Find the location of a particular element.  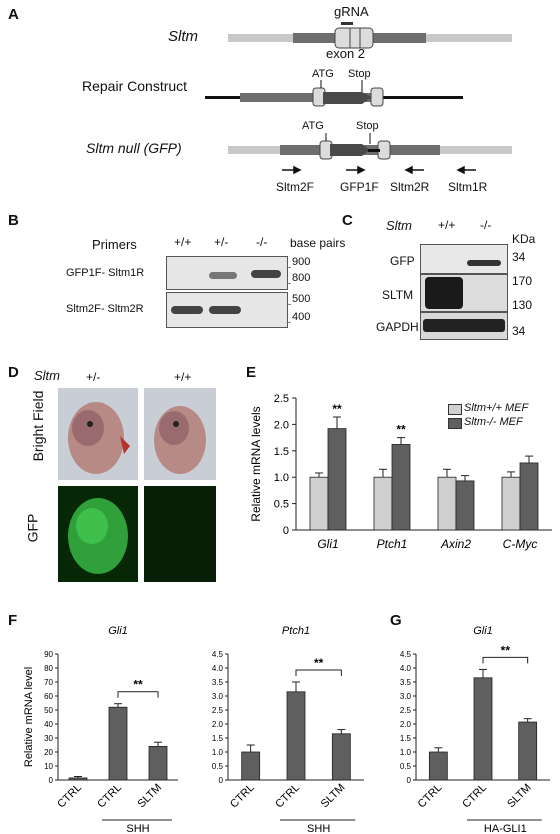

primers-header: Primers is located at coordinates (114, 244).